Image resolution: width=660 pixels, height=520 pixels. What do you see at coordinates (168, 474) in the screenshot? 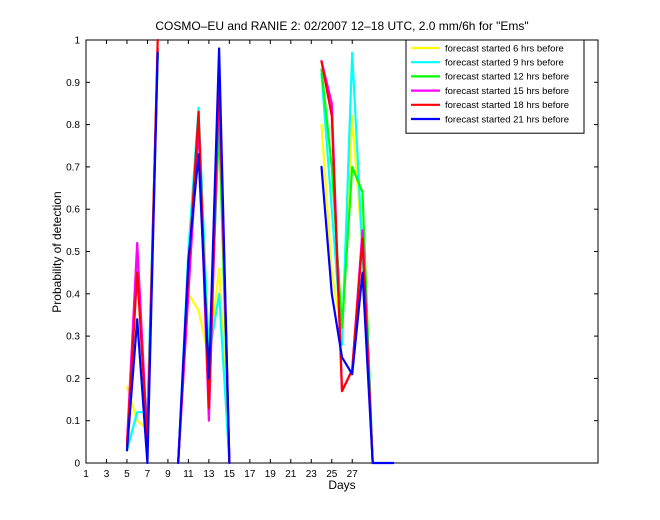
I see `x-tick-label: 9` at bounding box center [168, 474].